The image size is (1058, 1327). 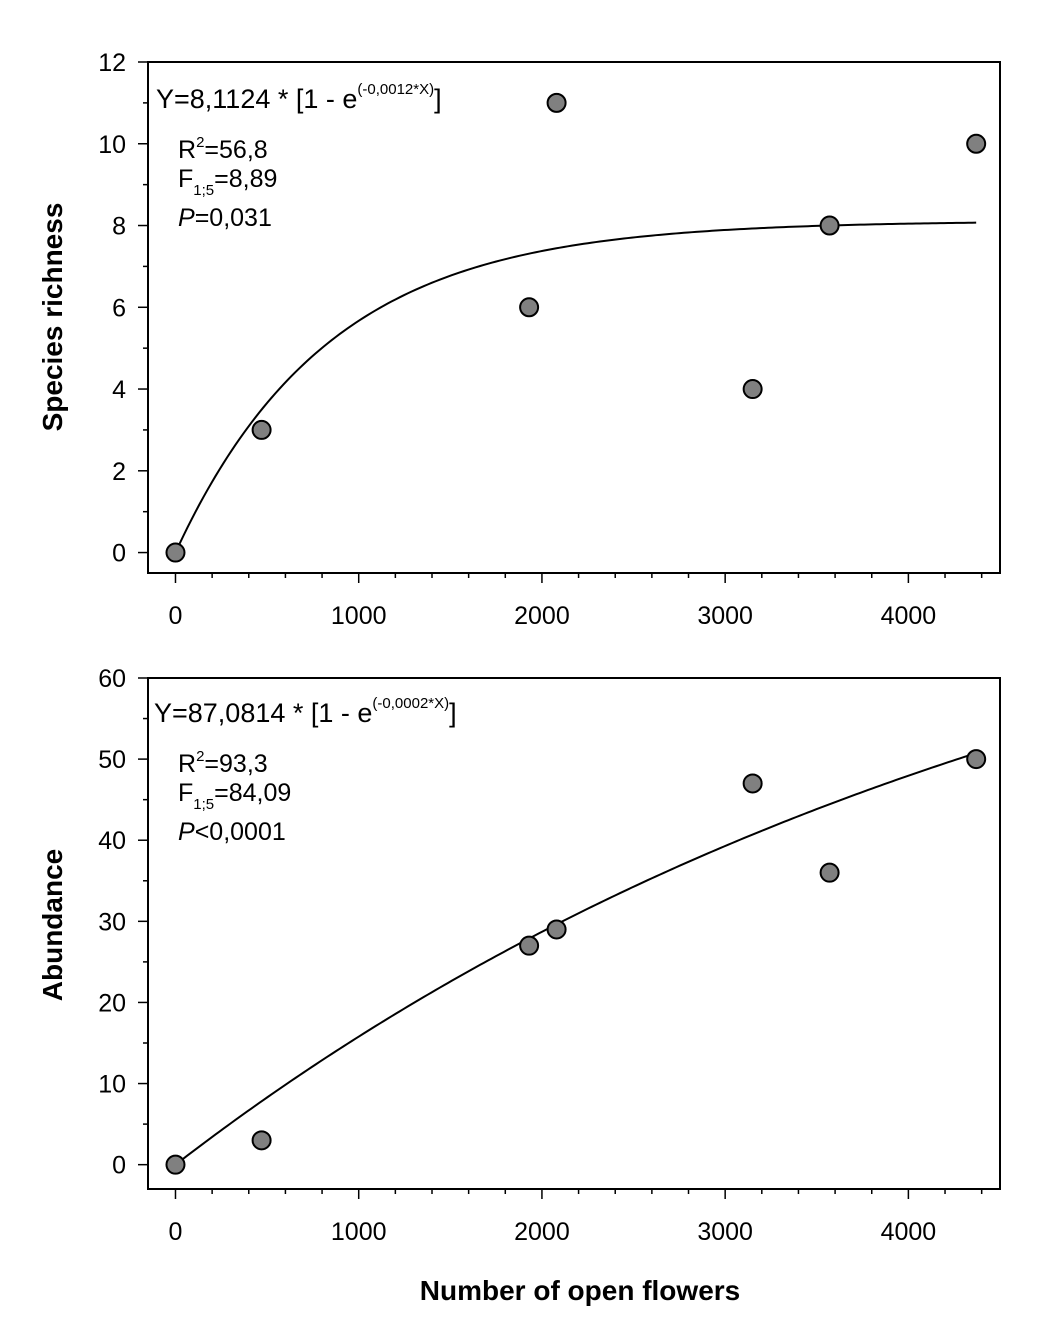 I want to click on equation-prefix: Y=8,1124 * [1 - e, so click(x=256, y=99).